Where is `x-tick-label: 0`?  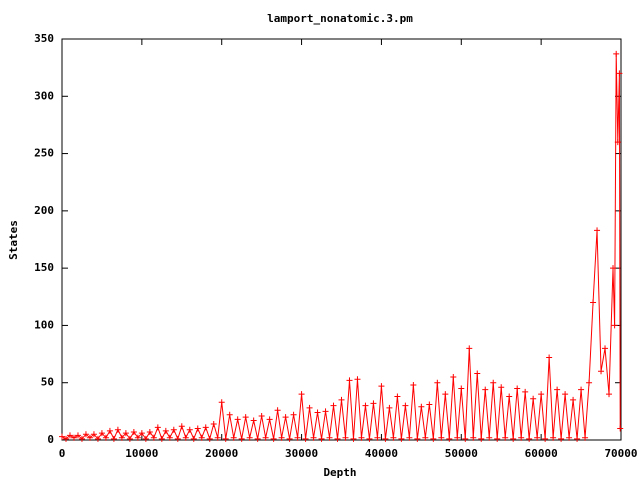
x-tick-label: 0 is located at coordinates (62, 453).